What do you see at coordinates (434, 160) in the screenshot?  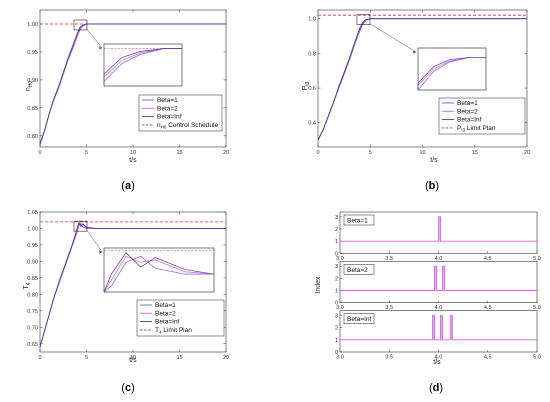 I see `x-axis-label-b: t/s` at bounding box center [434, 160].